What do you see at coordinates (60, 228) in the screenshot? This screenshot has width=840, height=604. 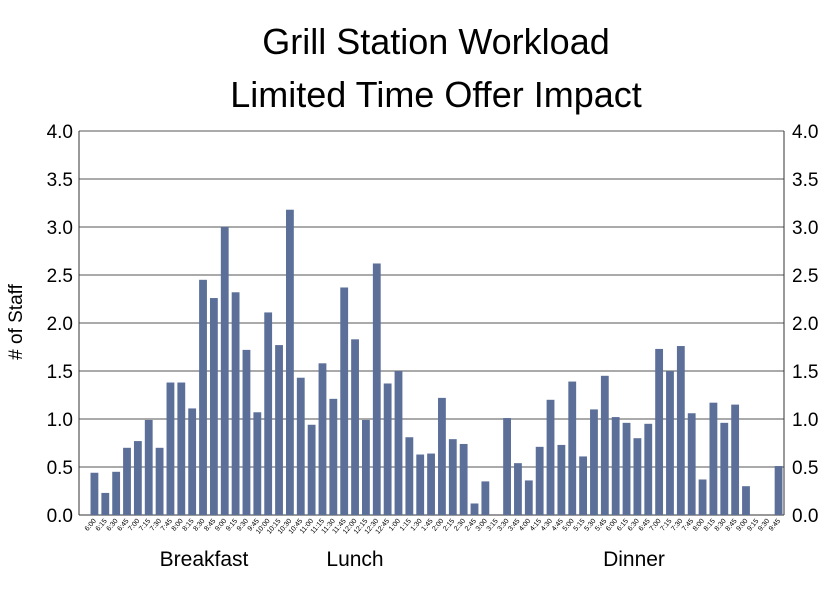 I see `y-tick-label-left: 3.0` at bounding box center [60, 228].